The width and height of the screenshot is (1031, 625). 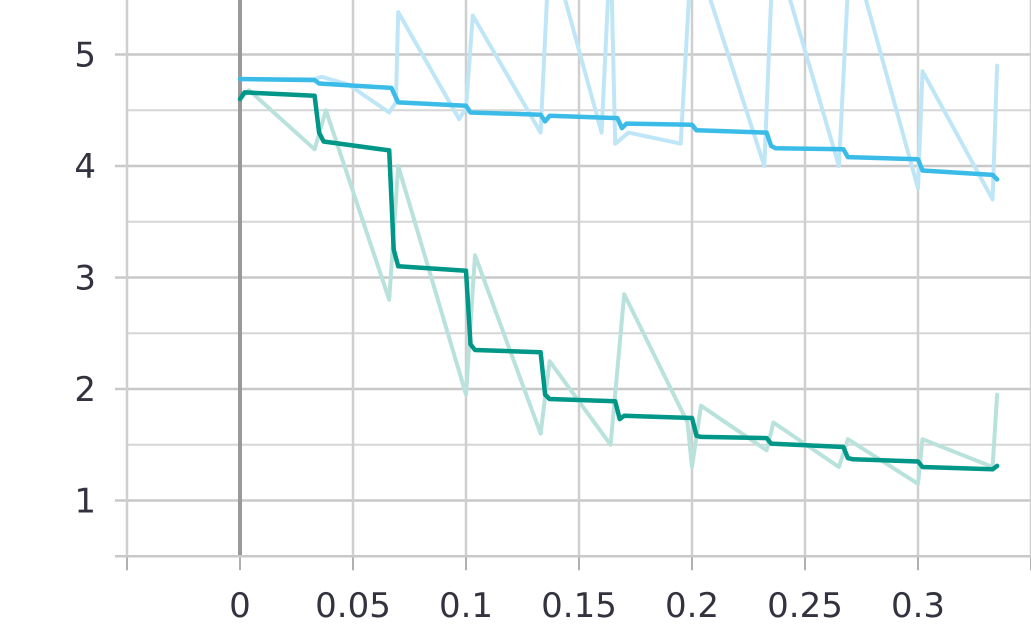 What do you see at coordinates (85, 390) in the screenshot?
I see `y-tick-label-1: 2` at bounding box center [85, 390].